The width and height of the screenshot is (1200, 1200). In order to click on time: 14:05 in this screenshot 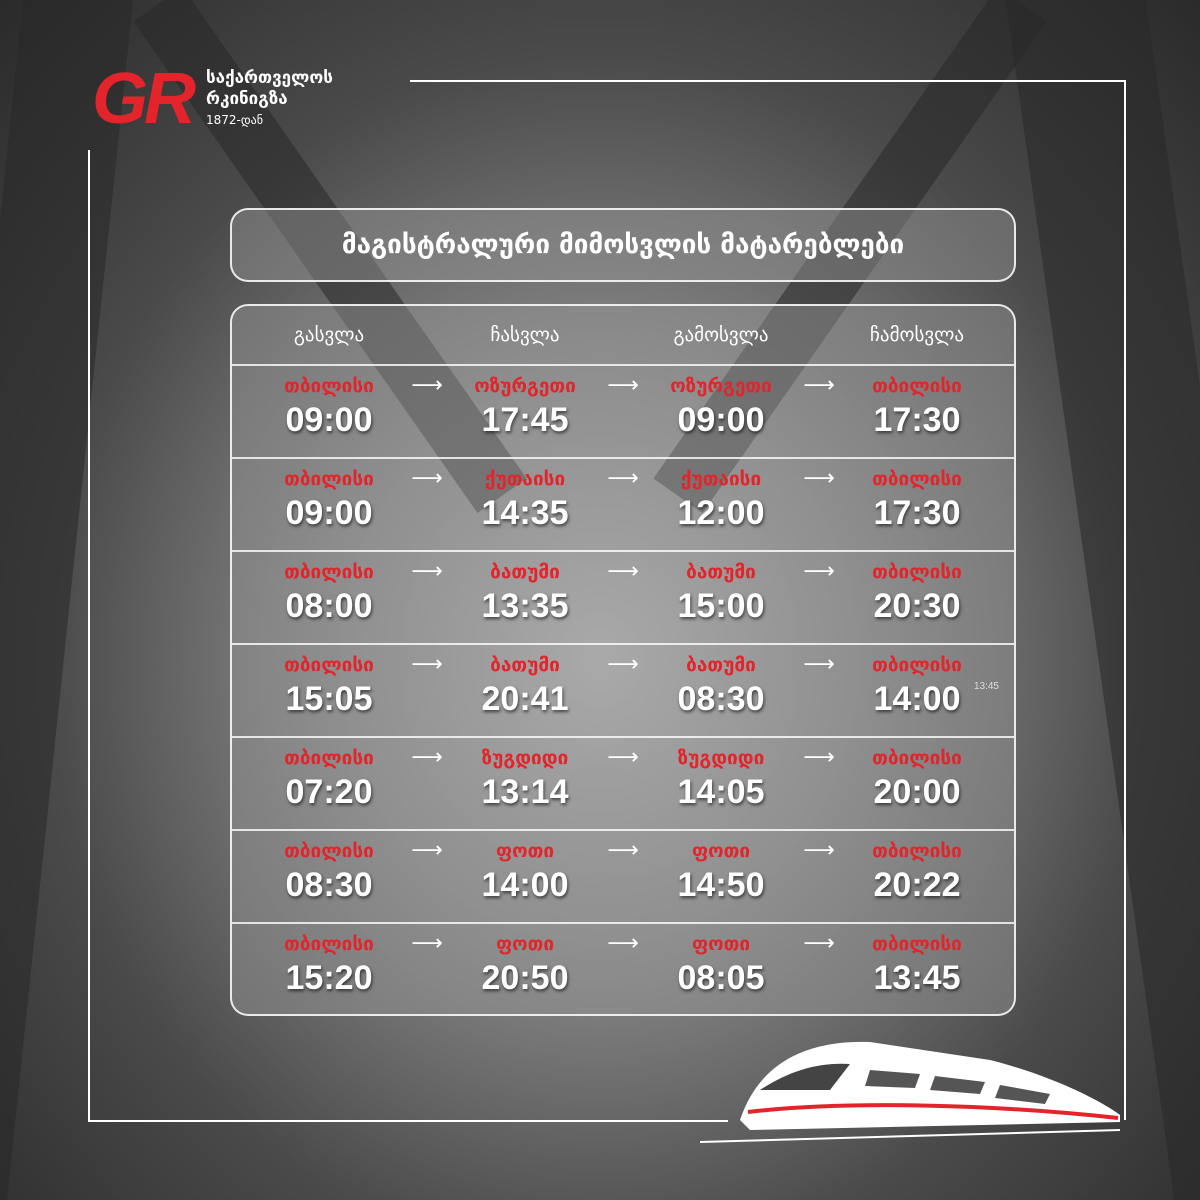, I will do `click(721, 792)`.